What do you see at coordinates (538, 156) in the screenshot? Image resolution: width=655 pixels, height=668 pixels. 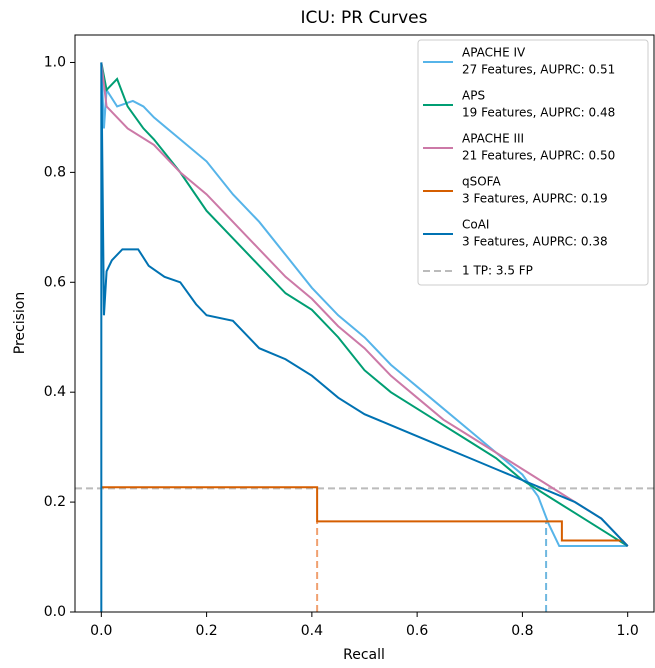 I see `legend-detail: 21 Features, AUPRC: 0.50` at bounding box center [538, 156].